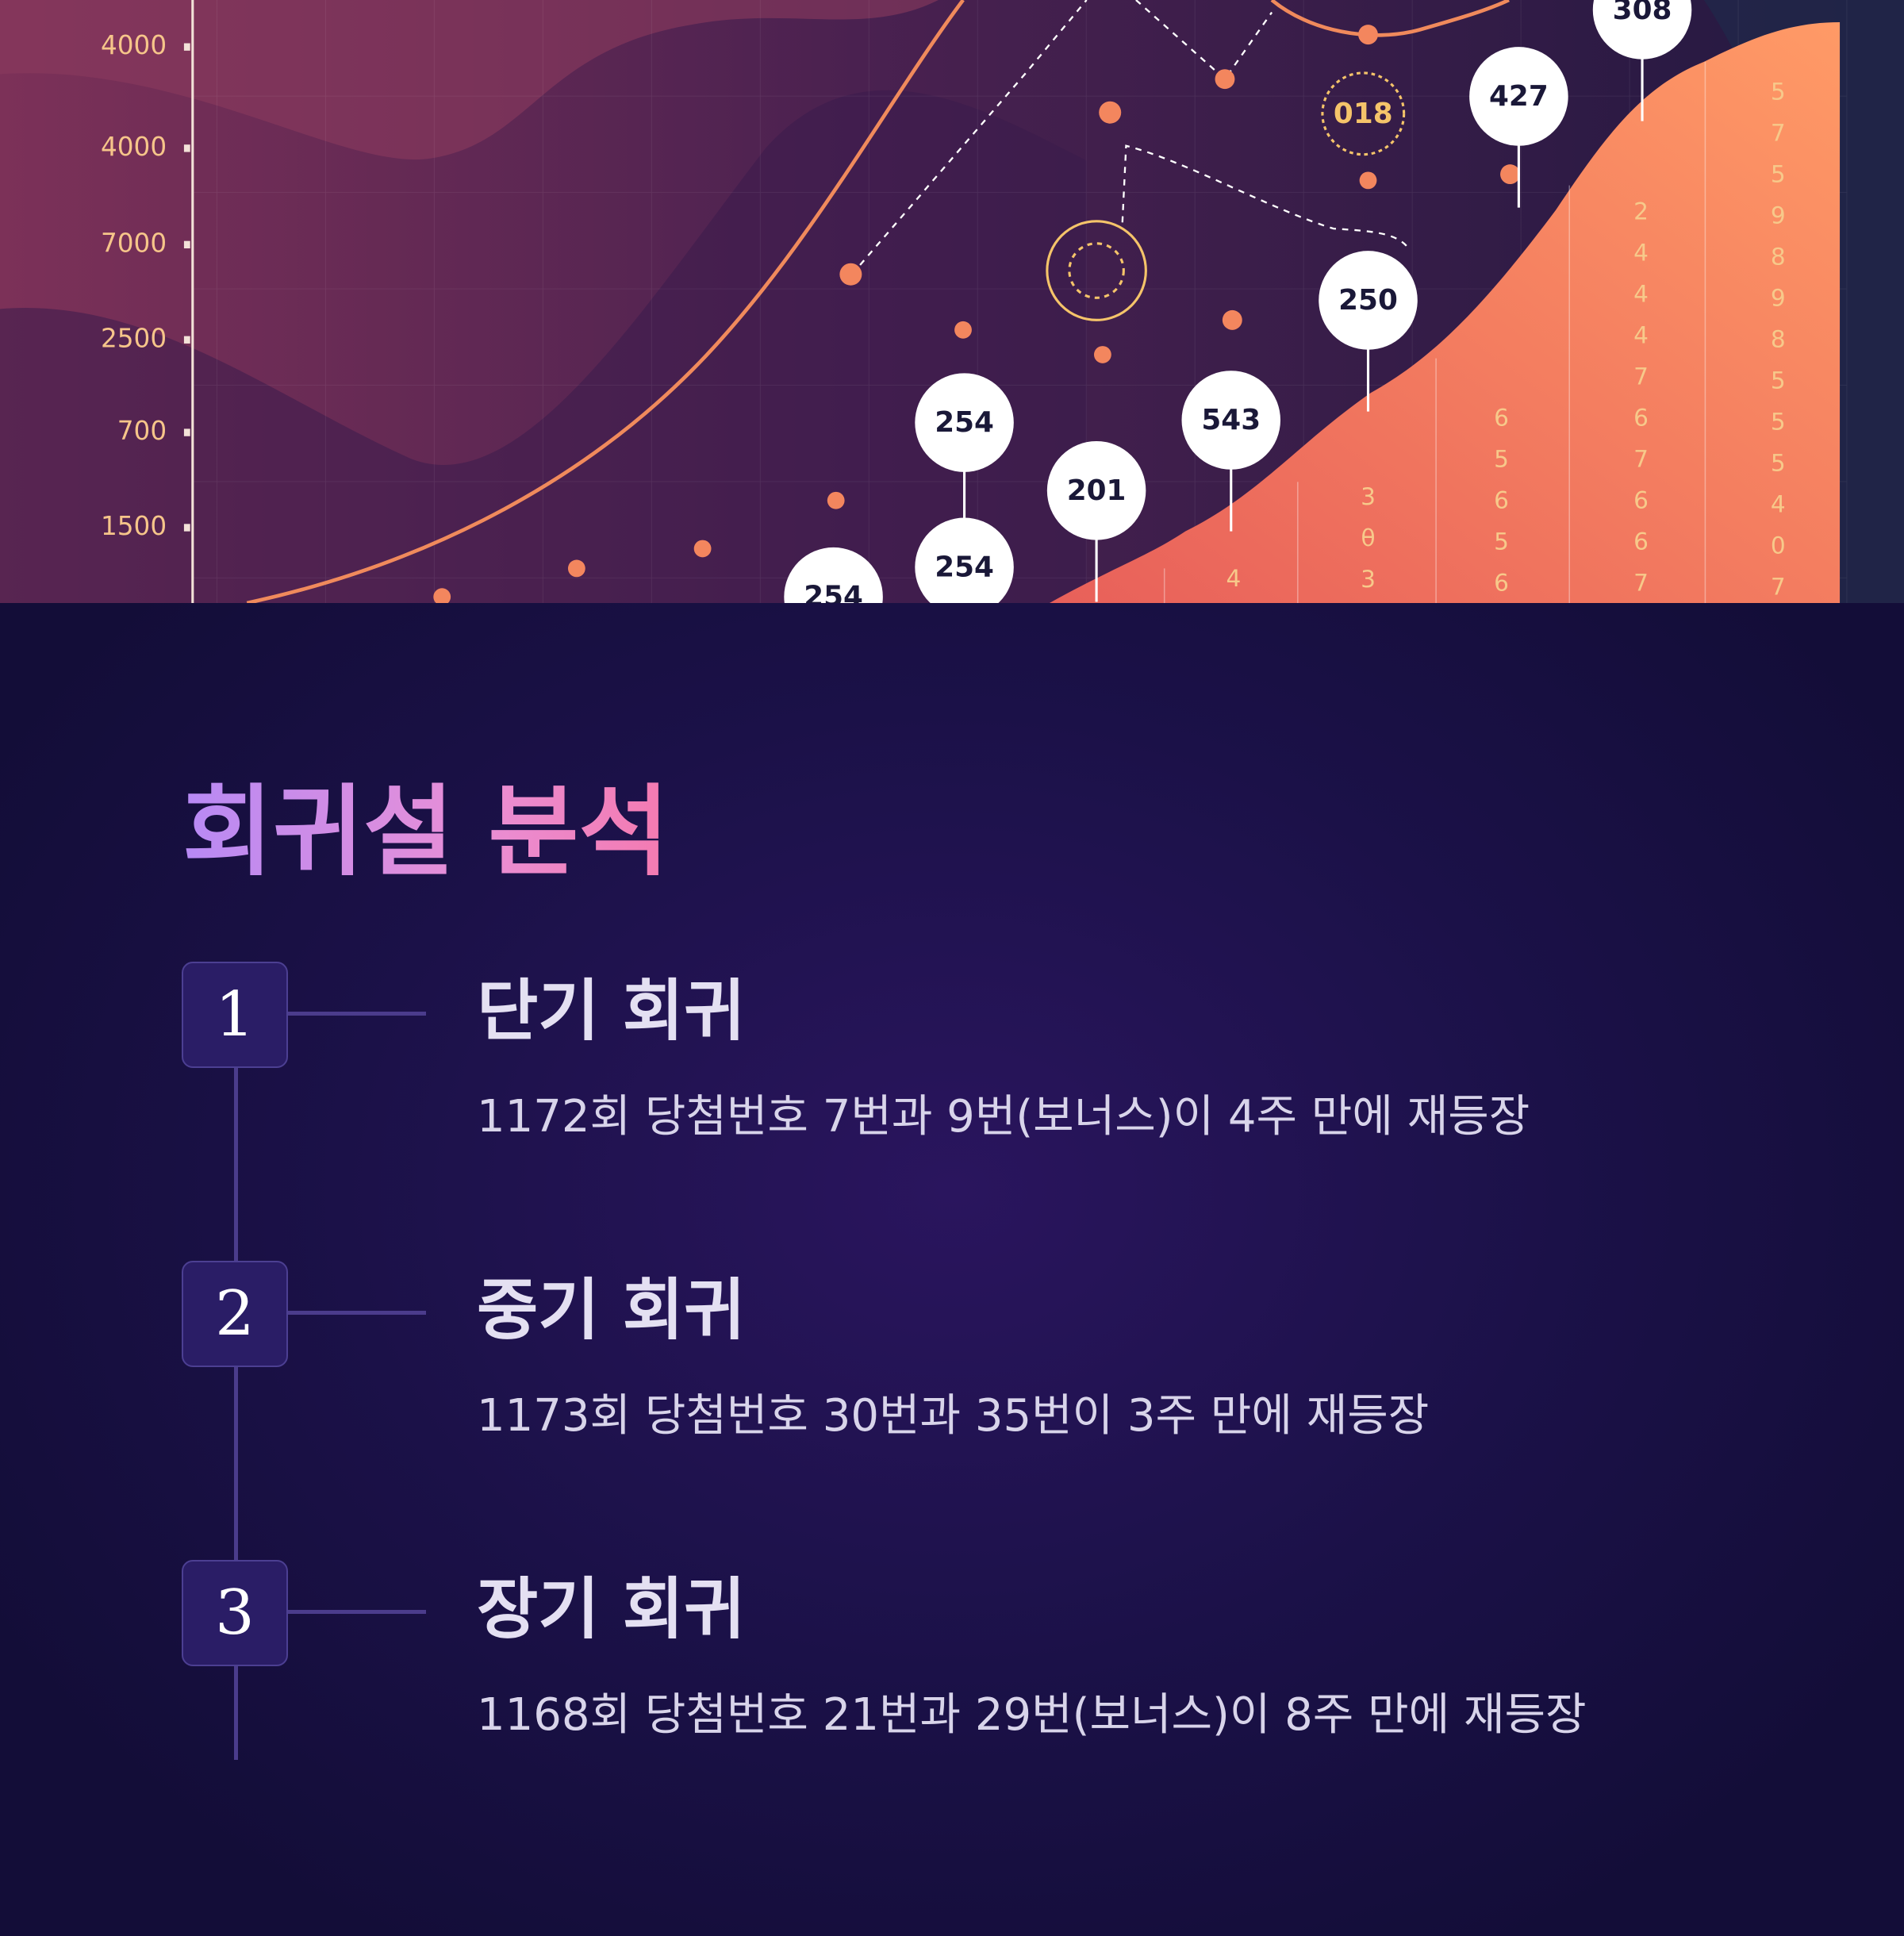  Describe the element at coordinates (953, 1416) in the screenshot. I see `item-text: 1173회 당첨번호 30번과 35번이 3주 만에 재등장` at that location.